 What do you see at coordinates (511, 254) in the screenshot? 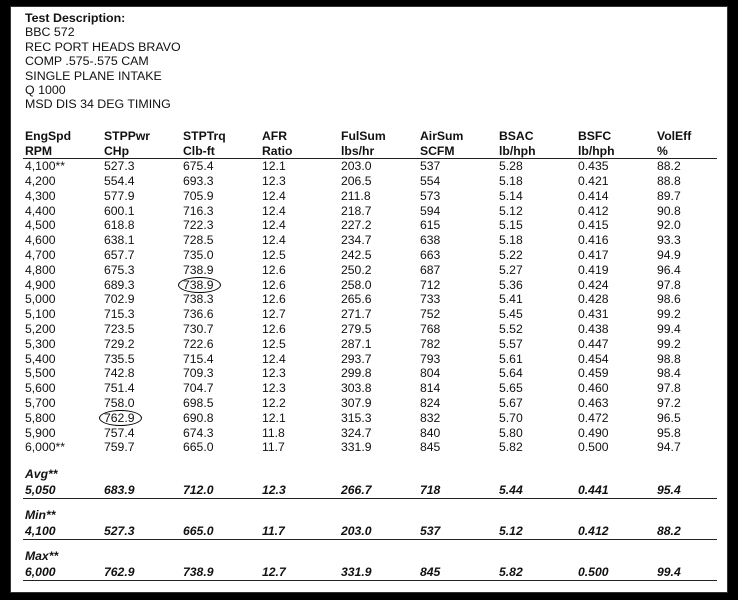
I see `table-cell: 5.22` at bounding box center [511, 254].